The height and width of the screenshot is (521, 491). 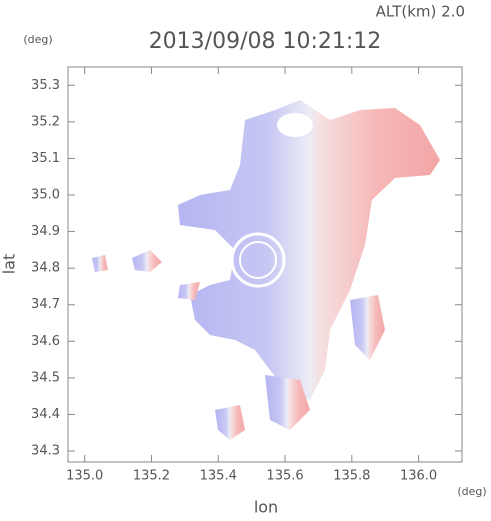 What do you see at coordinates (45, 414) in the screenshot?
I see `y-tick-label: 34.4` at bounding box center [45, 414].